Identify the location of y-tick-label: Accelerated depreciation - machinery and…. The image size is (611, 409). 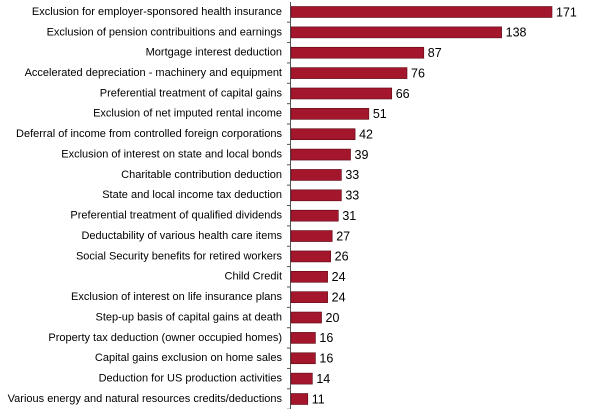
(153, 73).